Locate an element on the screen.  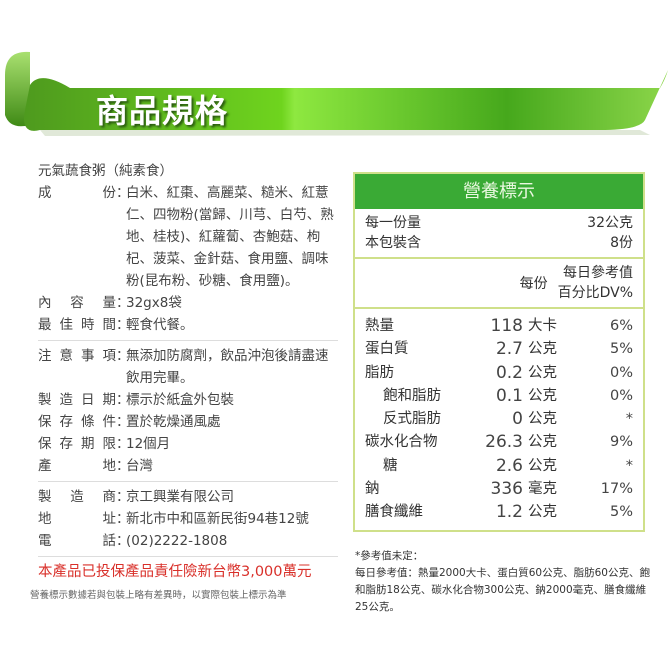
nutrition-title: 營養標示 is located at coordinates (499, 191).